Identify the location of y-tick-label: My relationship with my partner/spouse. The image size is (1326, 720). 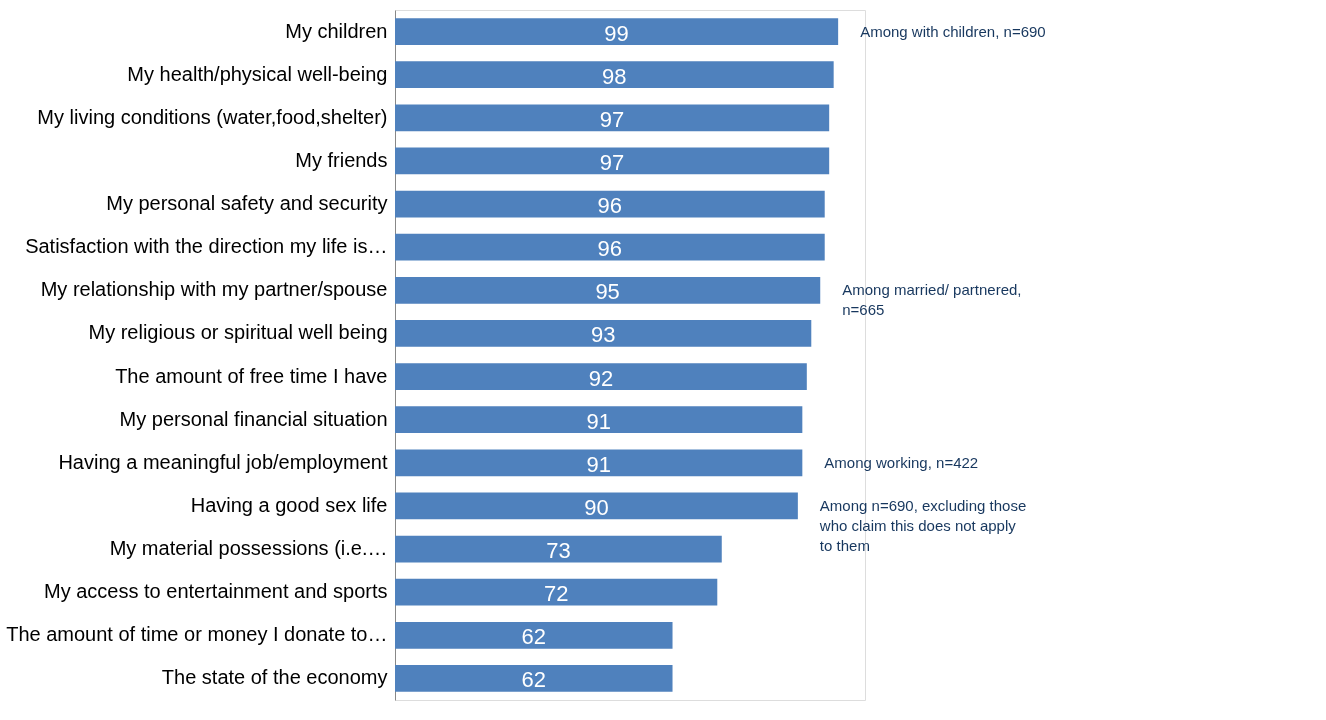
(214, 289).